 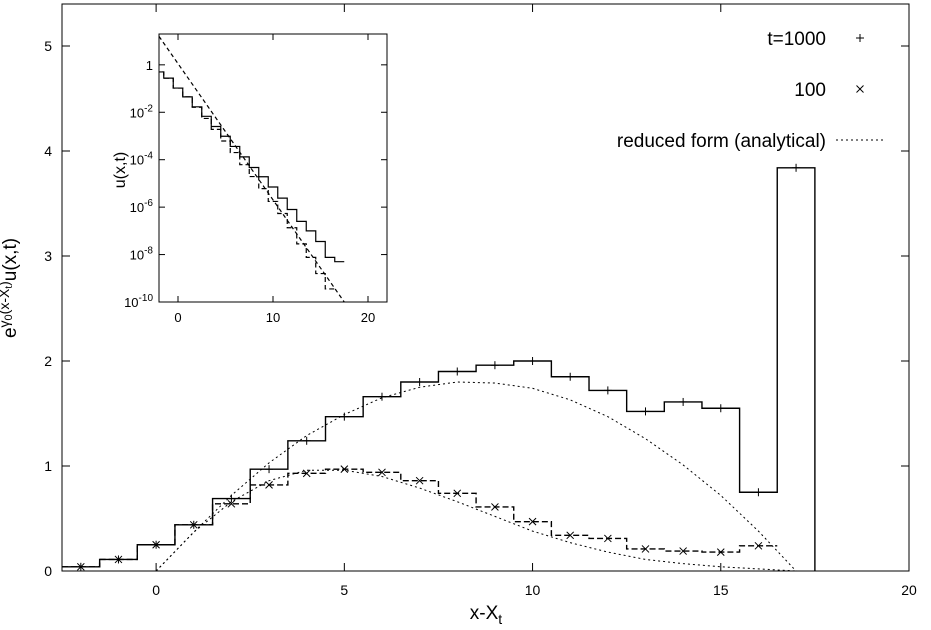 What do you see at coordinates (273, 317) in the screenshot?
I see `inset-x-tick-label: 10` at bounding box center [273, 317].